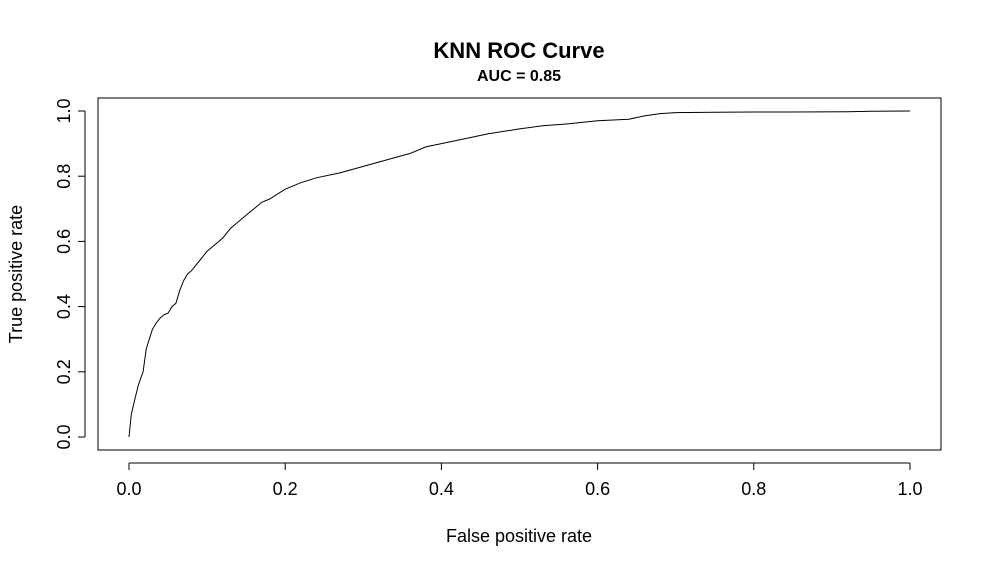 This screenshot has height=573, width=992. What do you see at coordinates (64, 110) in the screenshot?
I see `y-tick-label: 1.0` at bounding box center [64, 110].